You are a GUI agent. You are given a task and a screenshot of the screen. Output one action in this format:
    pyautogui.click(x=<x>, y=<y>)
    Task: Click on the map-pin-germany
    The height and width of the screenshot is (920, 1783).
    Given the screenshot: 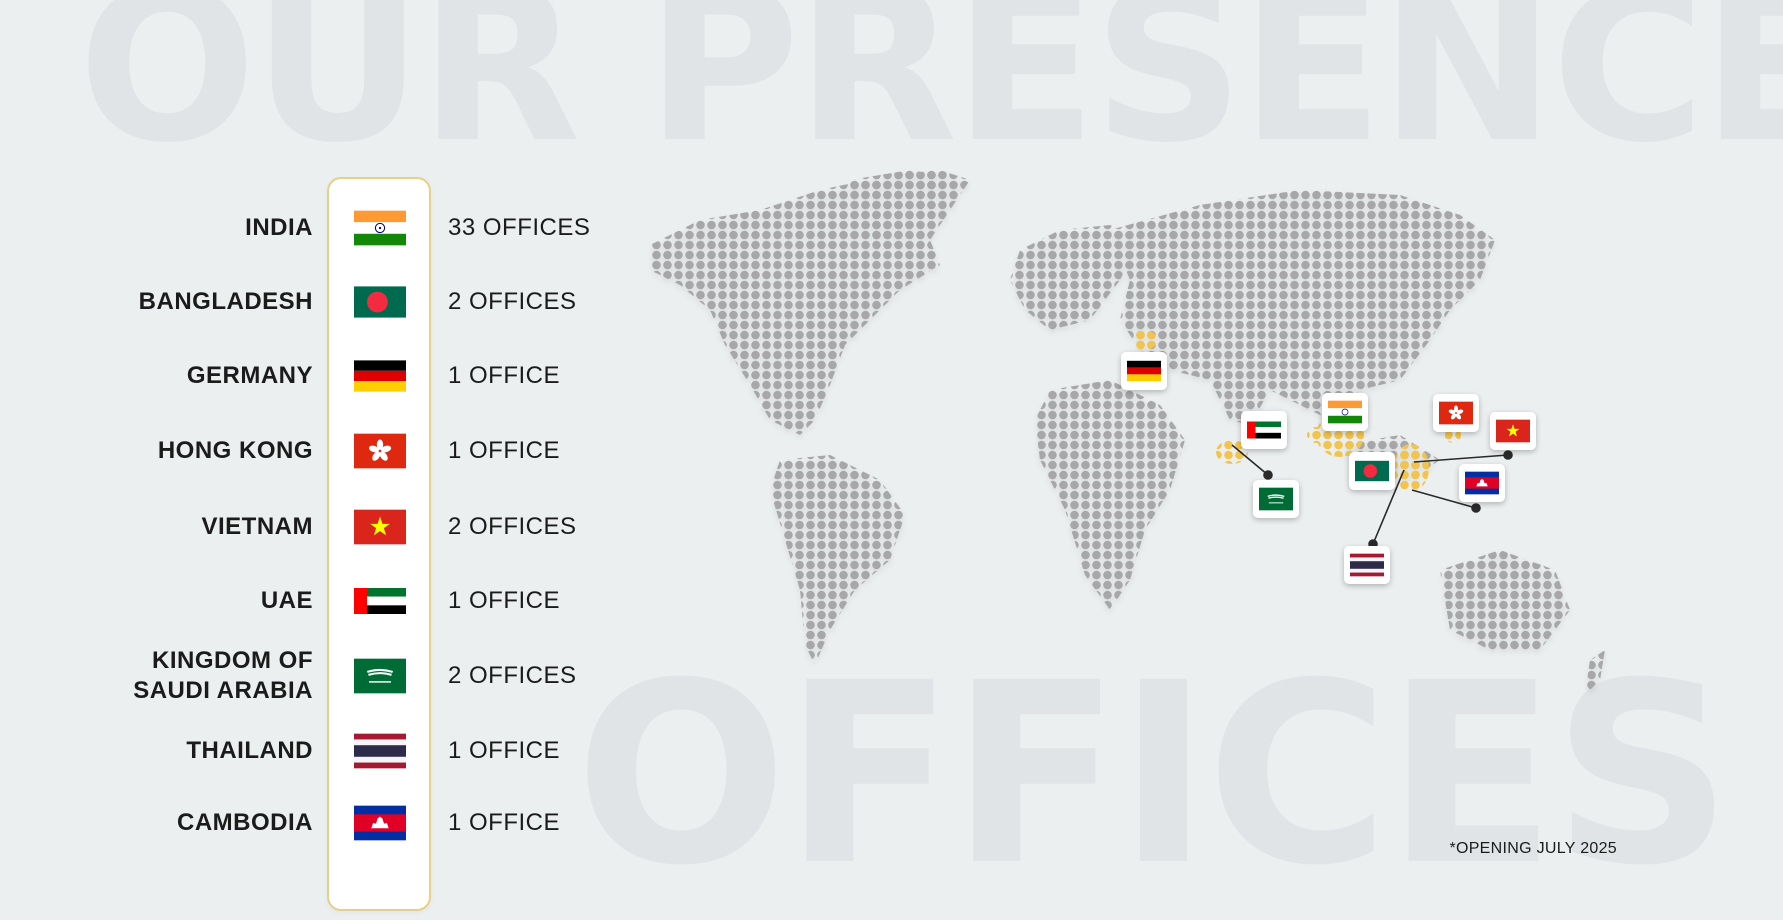 What is the action you would take?
    pyautogui.click(x=1144, y=371)
    